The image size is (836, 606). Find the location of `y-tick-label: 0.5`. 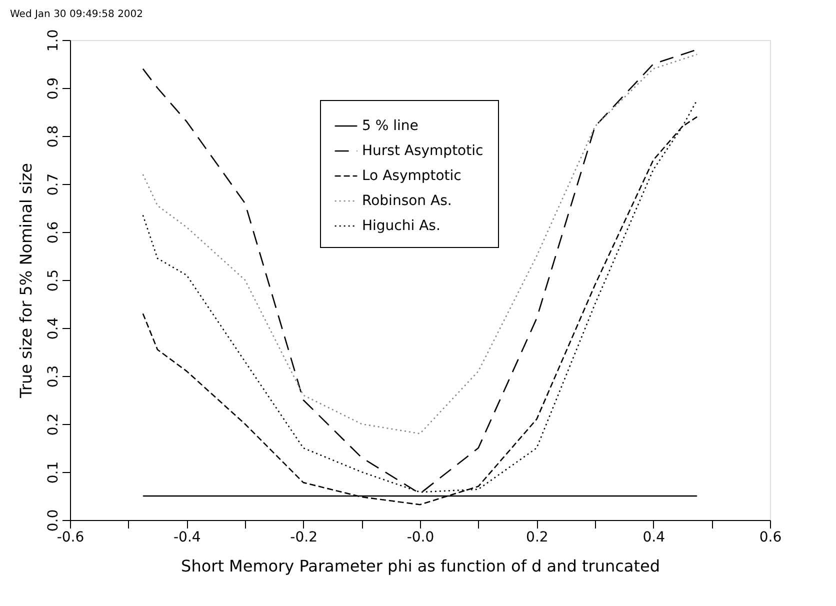

y-tick-label: 0.5 is located at coordinates (54, 280).